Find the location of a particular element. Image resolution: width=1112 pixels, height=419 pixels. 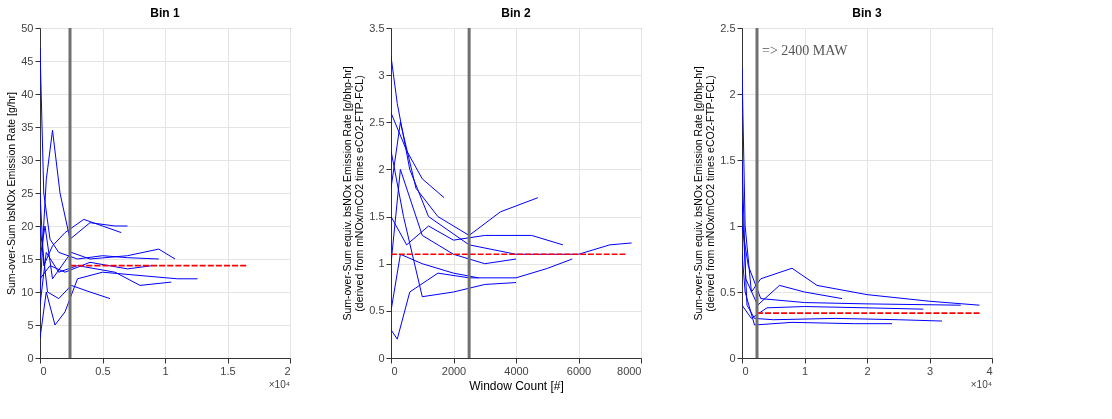

x-tick-label: 1.5 is located at coordinates (228, 370).